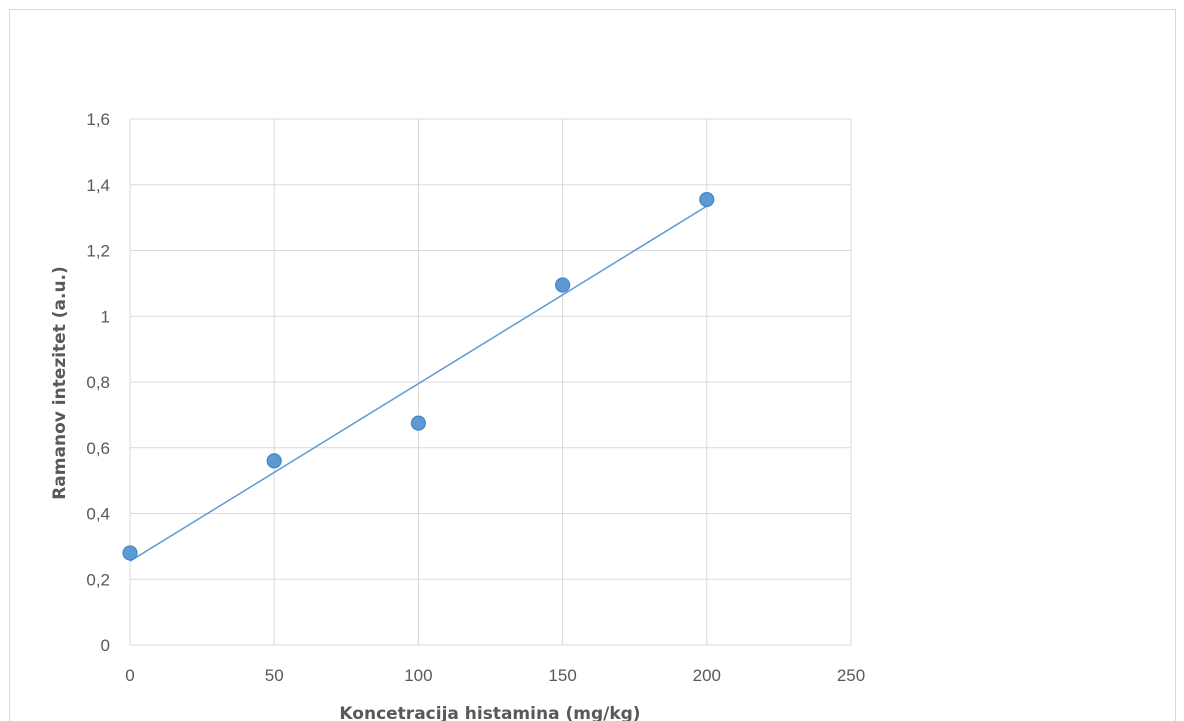 This screenshot has width=1184, height=721. I want to click on y-tick-label-5: 1, so click(105, 316).